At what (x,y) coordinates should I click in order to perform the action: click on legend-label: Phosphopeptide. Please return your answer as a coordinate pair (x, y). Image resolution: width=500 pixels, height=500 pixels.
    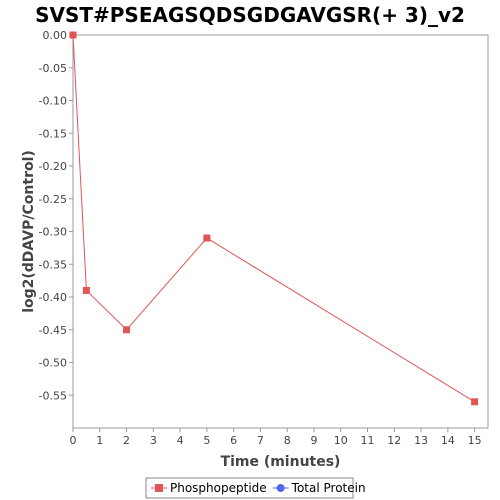
    Looking at the image, I should click on (218, 488).